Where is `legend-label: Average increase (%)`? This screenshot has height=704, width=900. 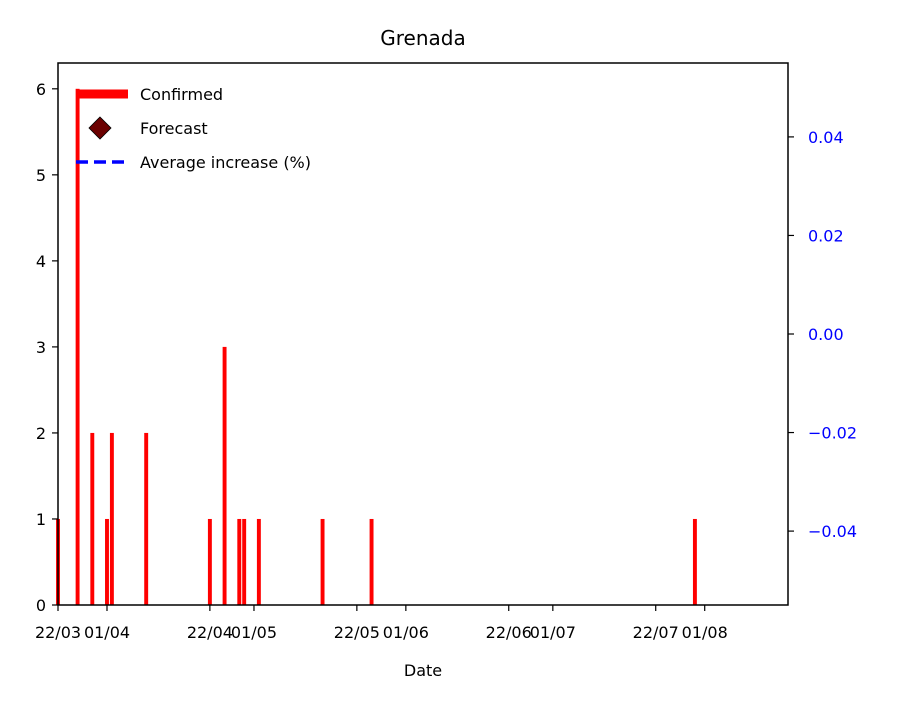
legend-label: Average increase (%) is located at coordinates (225, 162).